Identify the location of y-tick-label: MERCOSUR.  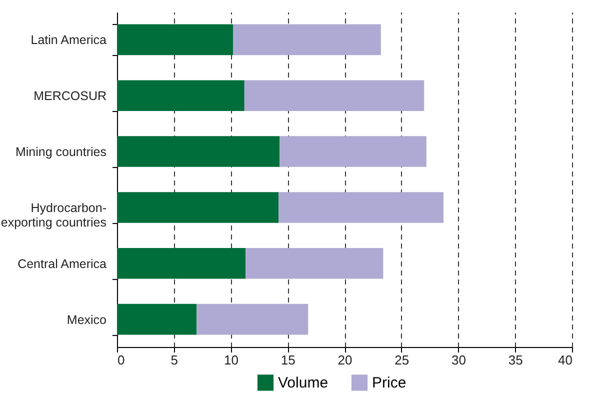
(70, 96).